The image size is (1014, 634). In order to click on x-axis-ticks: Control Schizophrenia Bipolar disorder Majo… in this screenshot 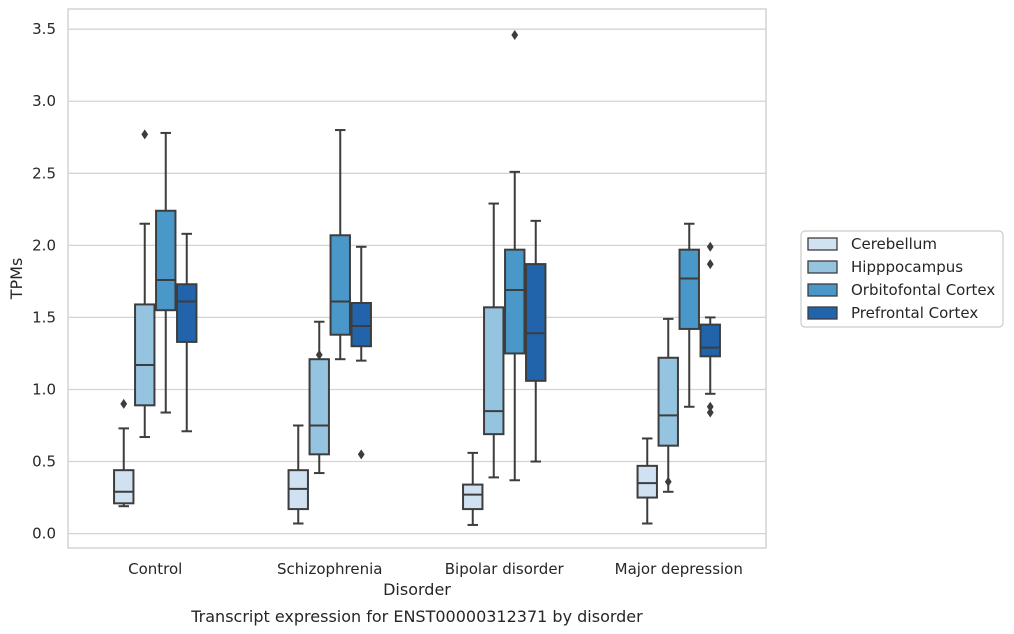, I will do `click(435, 569)`.